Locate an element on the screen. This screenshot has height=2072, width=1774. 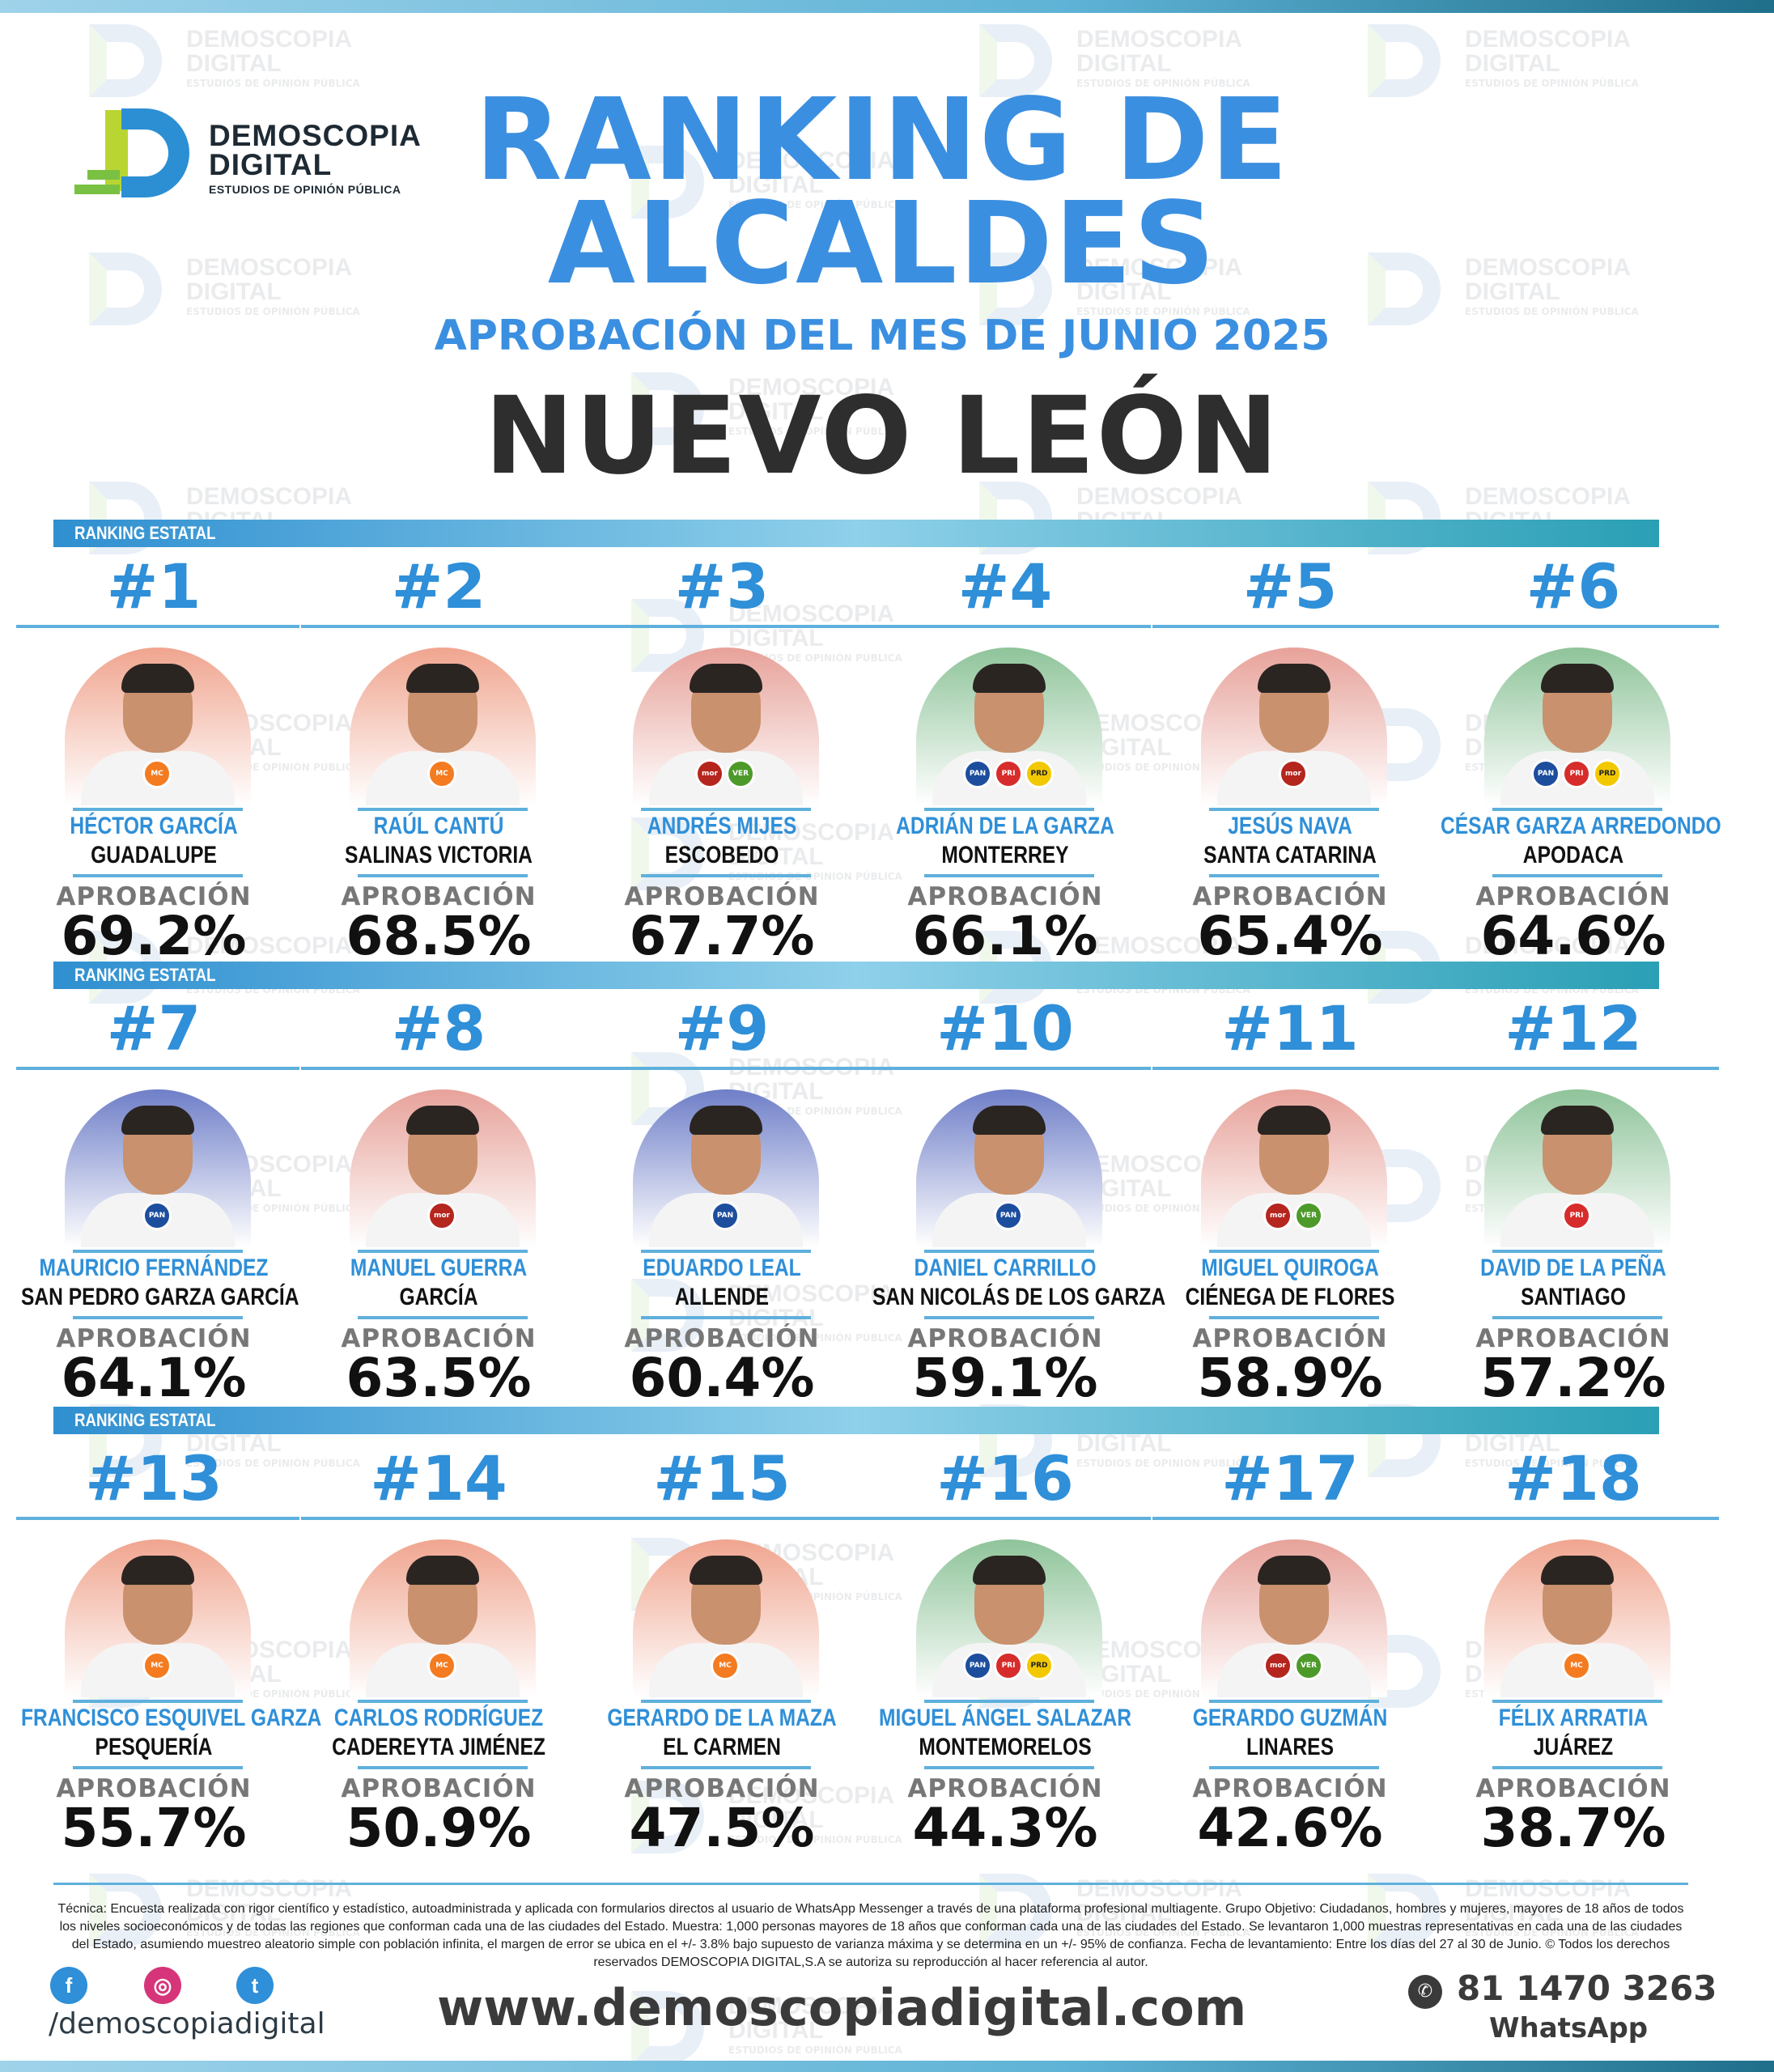
facebook-icon: f is located at coordinates (68, 1985).